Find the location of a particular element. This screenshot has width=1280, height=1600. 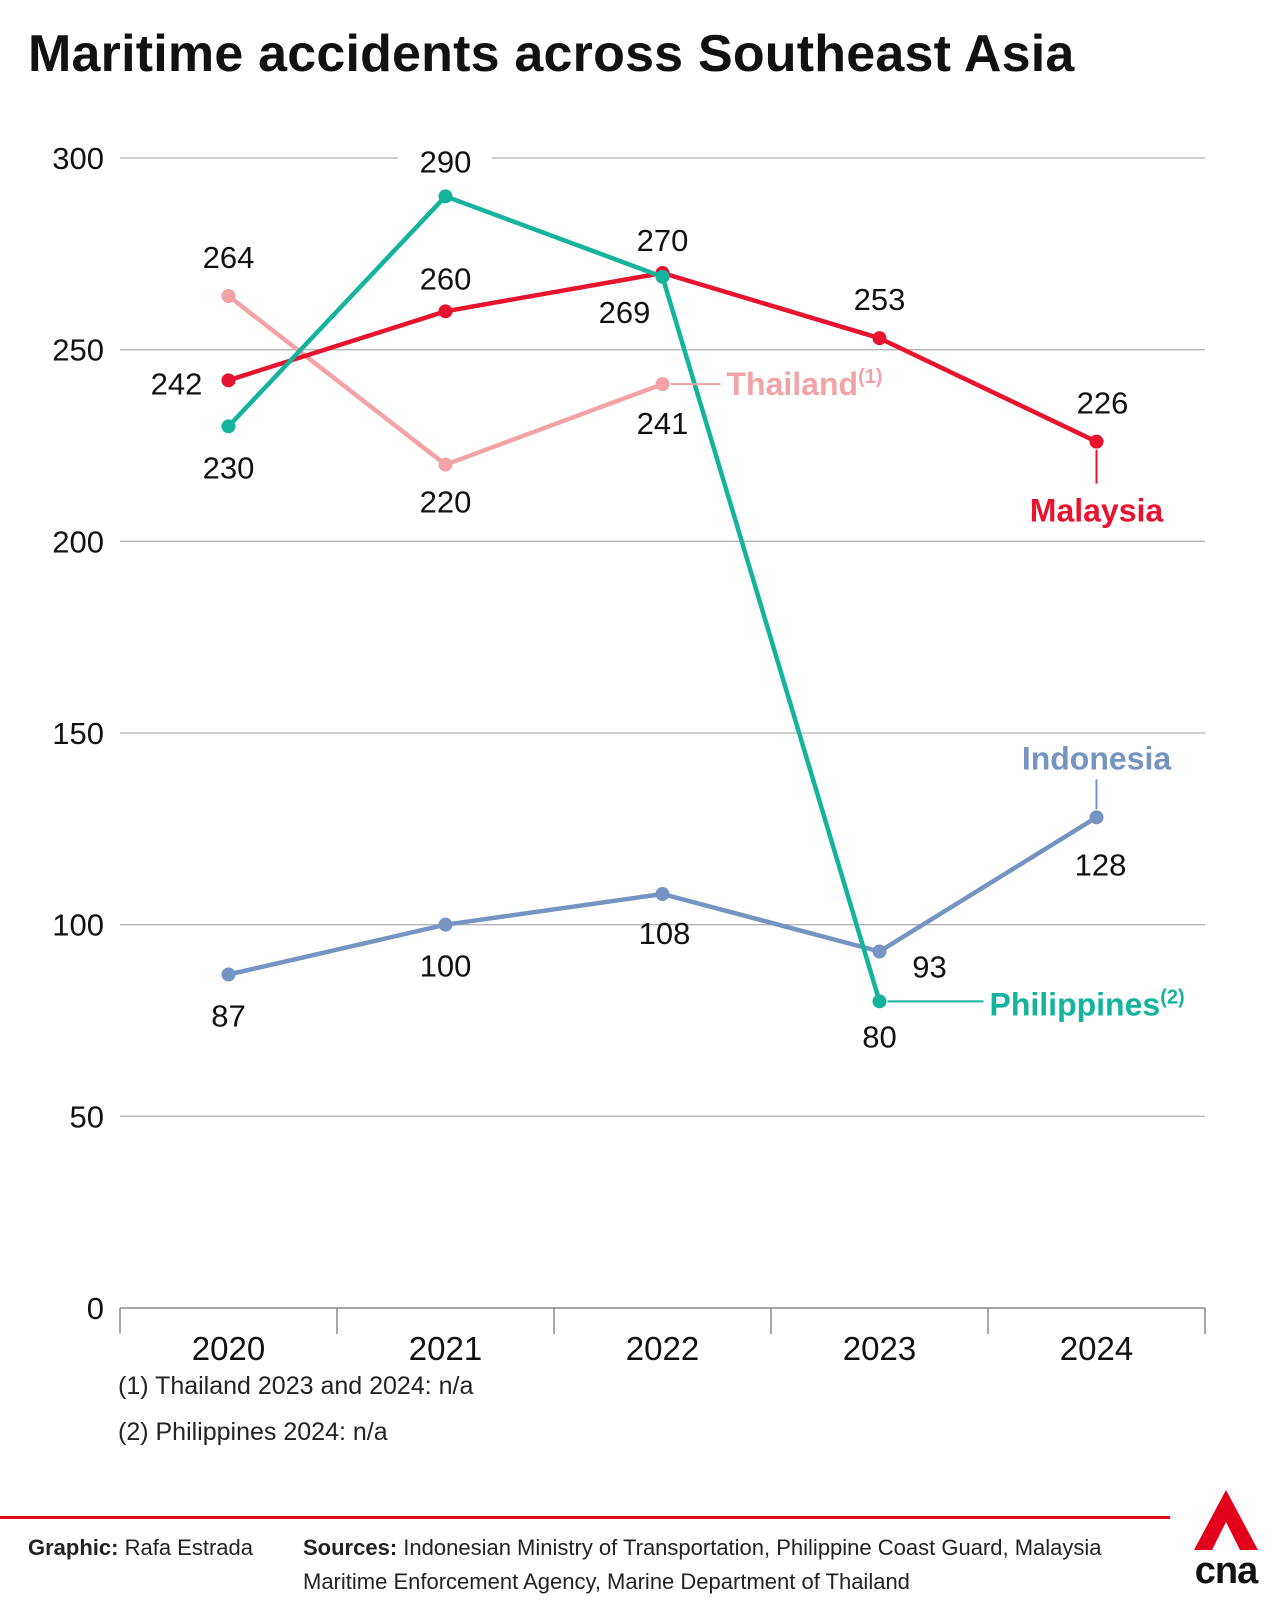

data-label-thailand: 241 is located at coordinates (663, 423).